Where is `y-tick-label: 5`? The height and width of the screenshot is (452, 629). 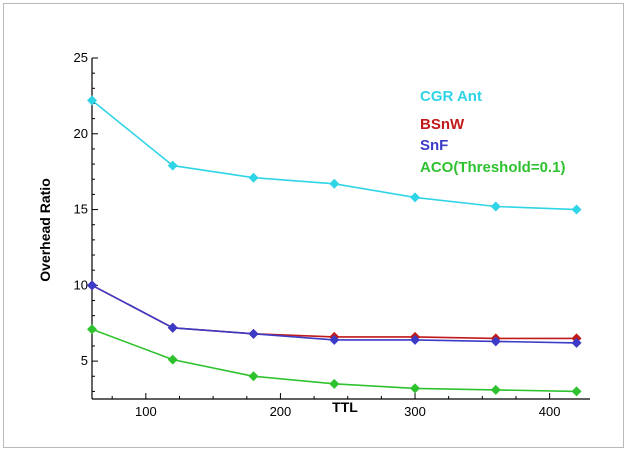 y-tick-label: 5 is located at coordinates (84, 360).